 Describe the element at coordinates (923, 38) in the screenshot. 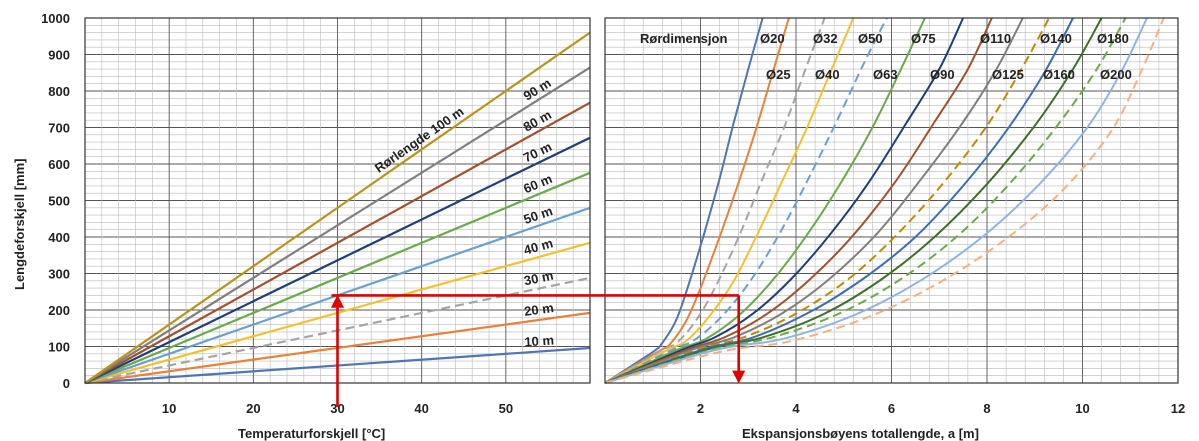

I see `legend-label: Ø75` at that location.